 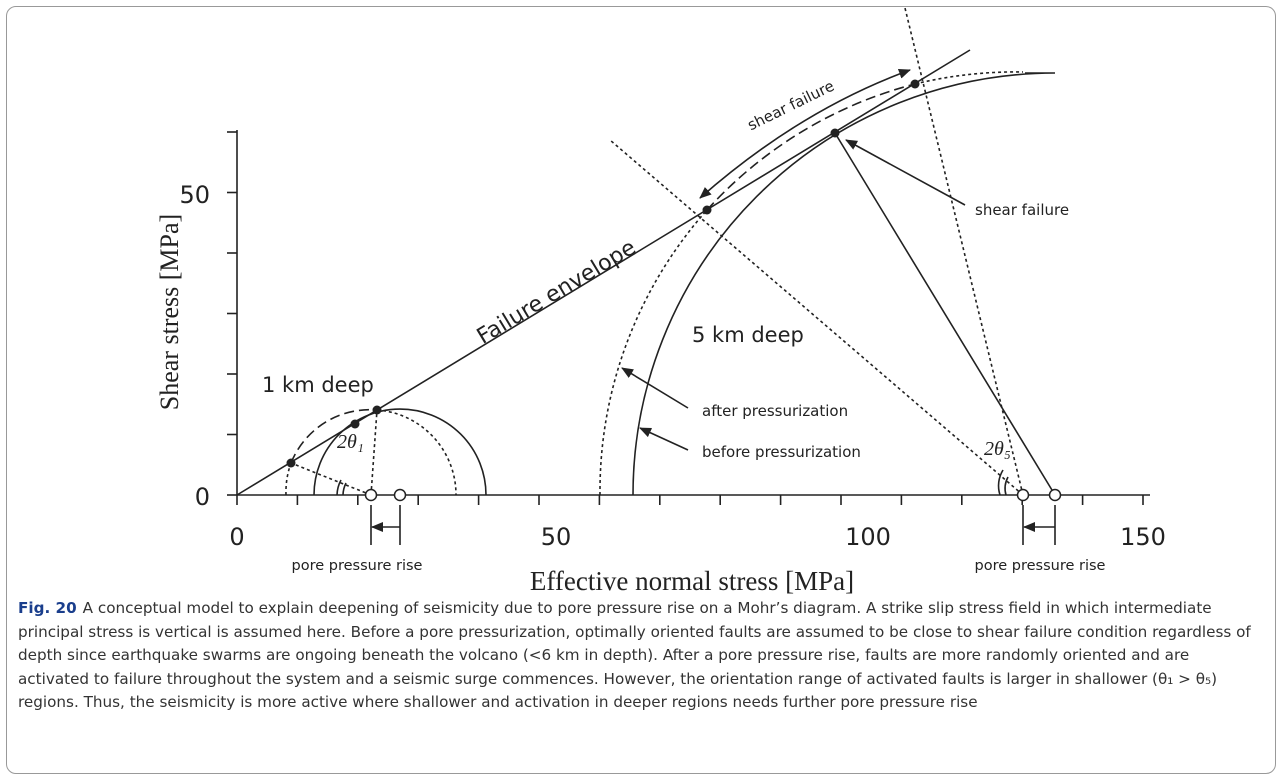 I want to click on x-tick-label: 100, so click(x=868, y=537).